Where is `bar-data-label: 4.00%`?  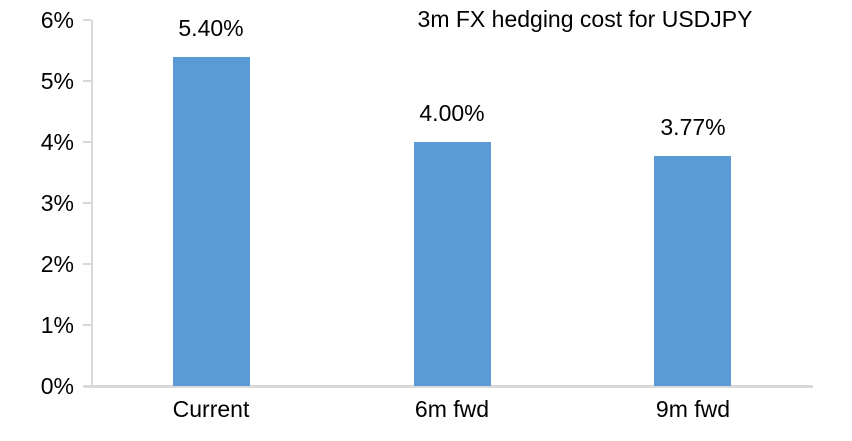 bar-data-label: 4.00% is located at coordinates (452, 113).